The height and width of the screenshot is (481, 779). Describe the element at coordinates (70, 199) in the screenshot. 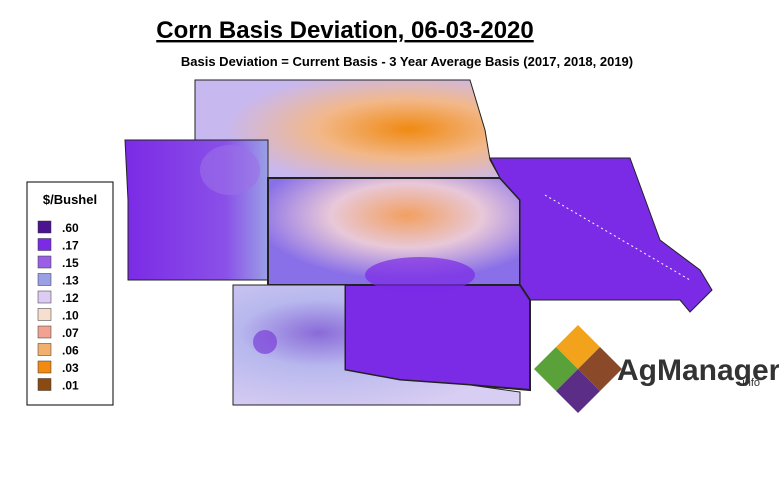

I see `legend-title: $/Bushel` at that location.